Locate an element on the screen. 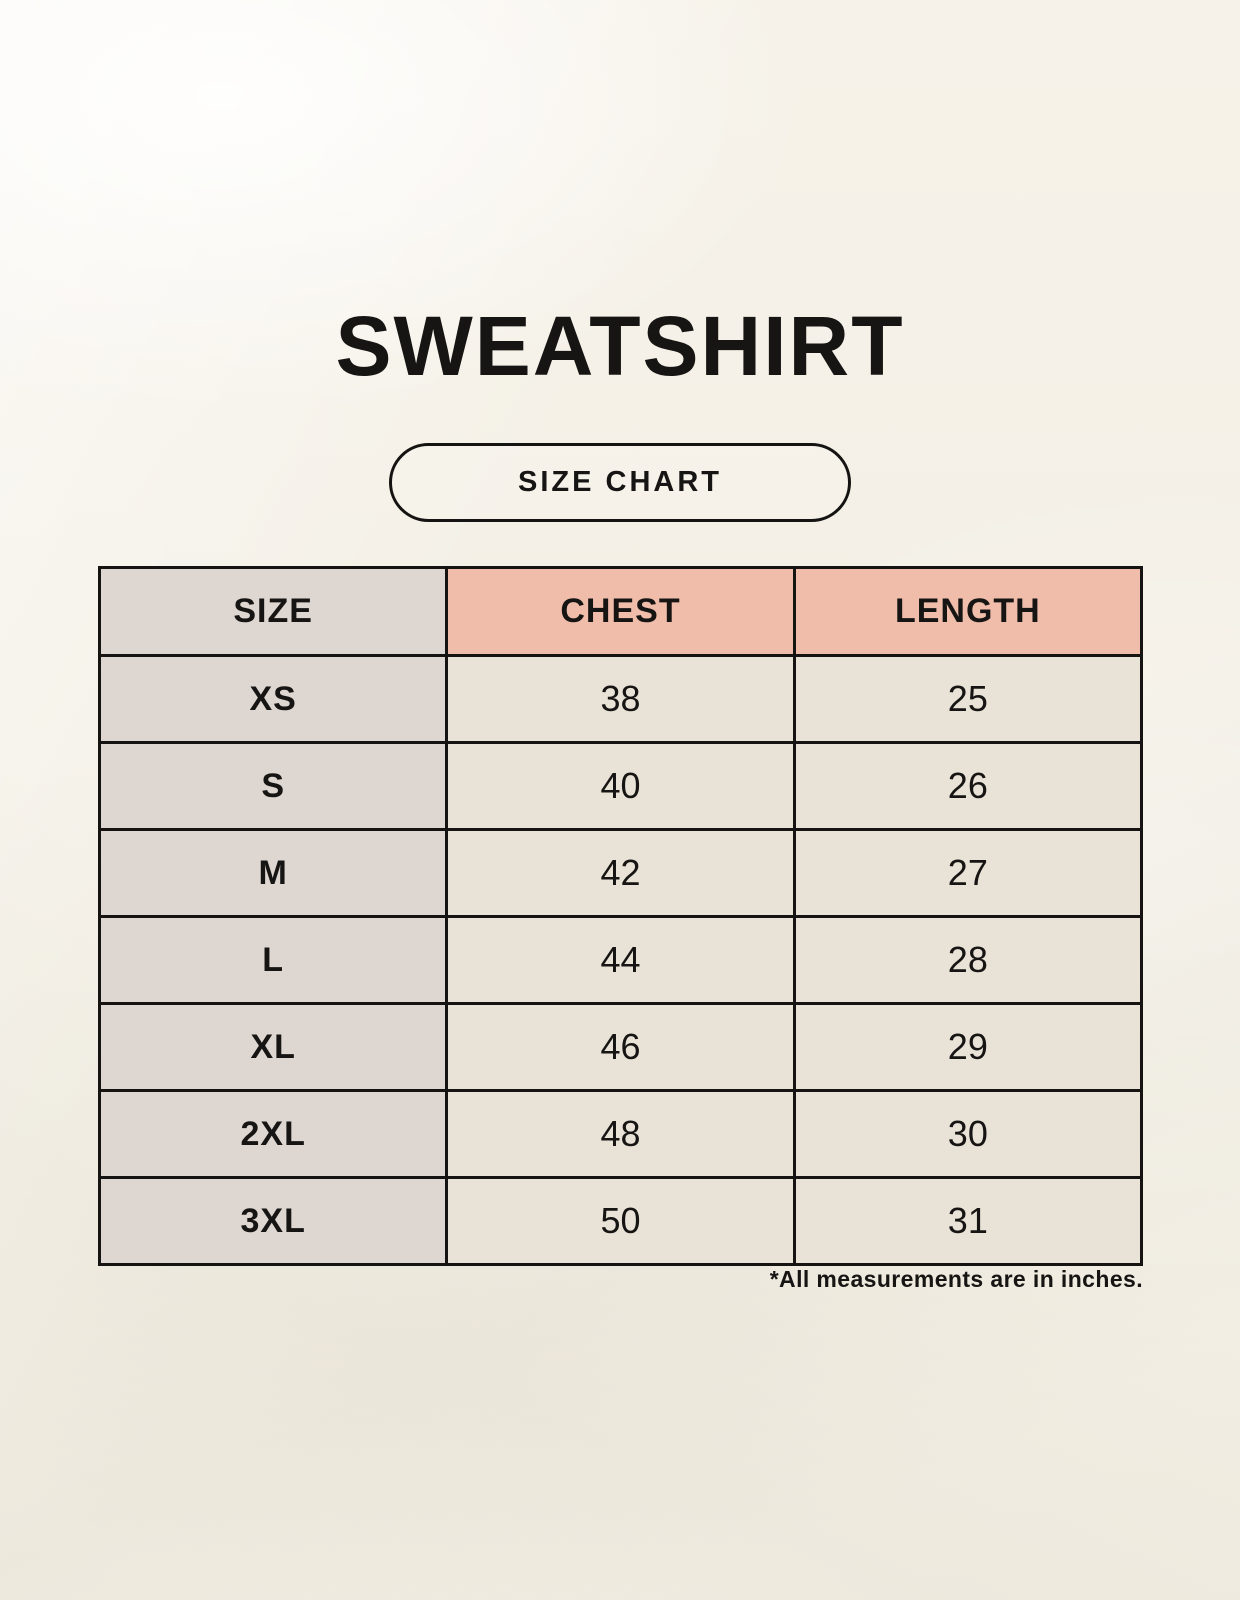 The height and width of the screenshot is (1600, 1240). table-row: XL 46 29 is located at coordinates (620, 1047).